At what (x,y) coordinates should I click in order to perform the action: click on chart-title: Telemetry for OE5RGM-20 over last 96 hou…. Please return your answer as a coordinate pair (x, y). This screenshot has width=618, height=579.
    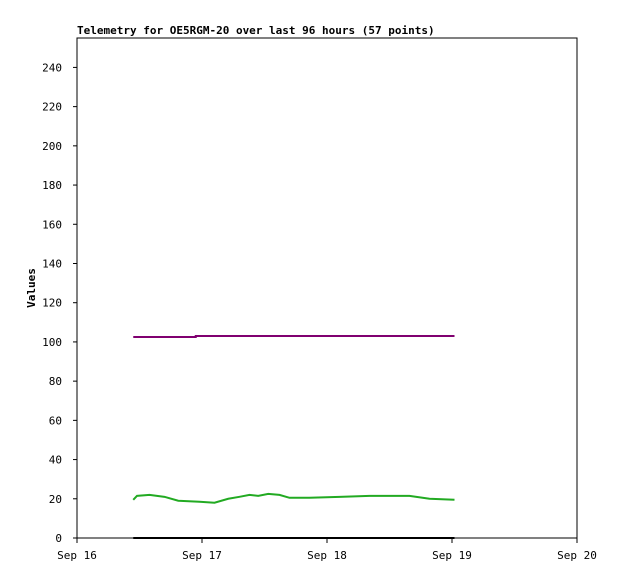
    Looking at the image, I should click on (256, 30).